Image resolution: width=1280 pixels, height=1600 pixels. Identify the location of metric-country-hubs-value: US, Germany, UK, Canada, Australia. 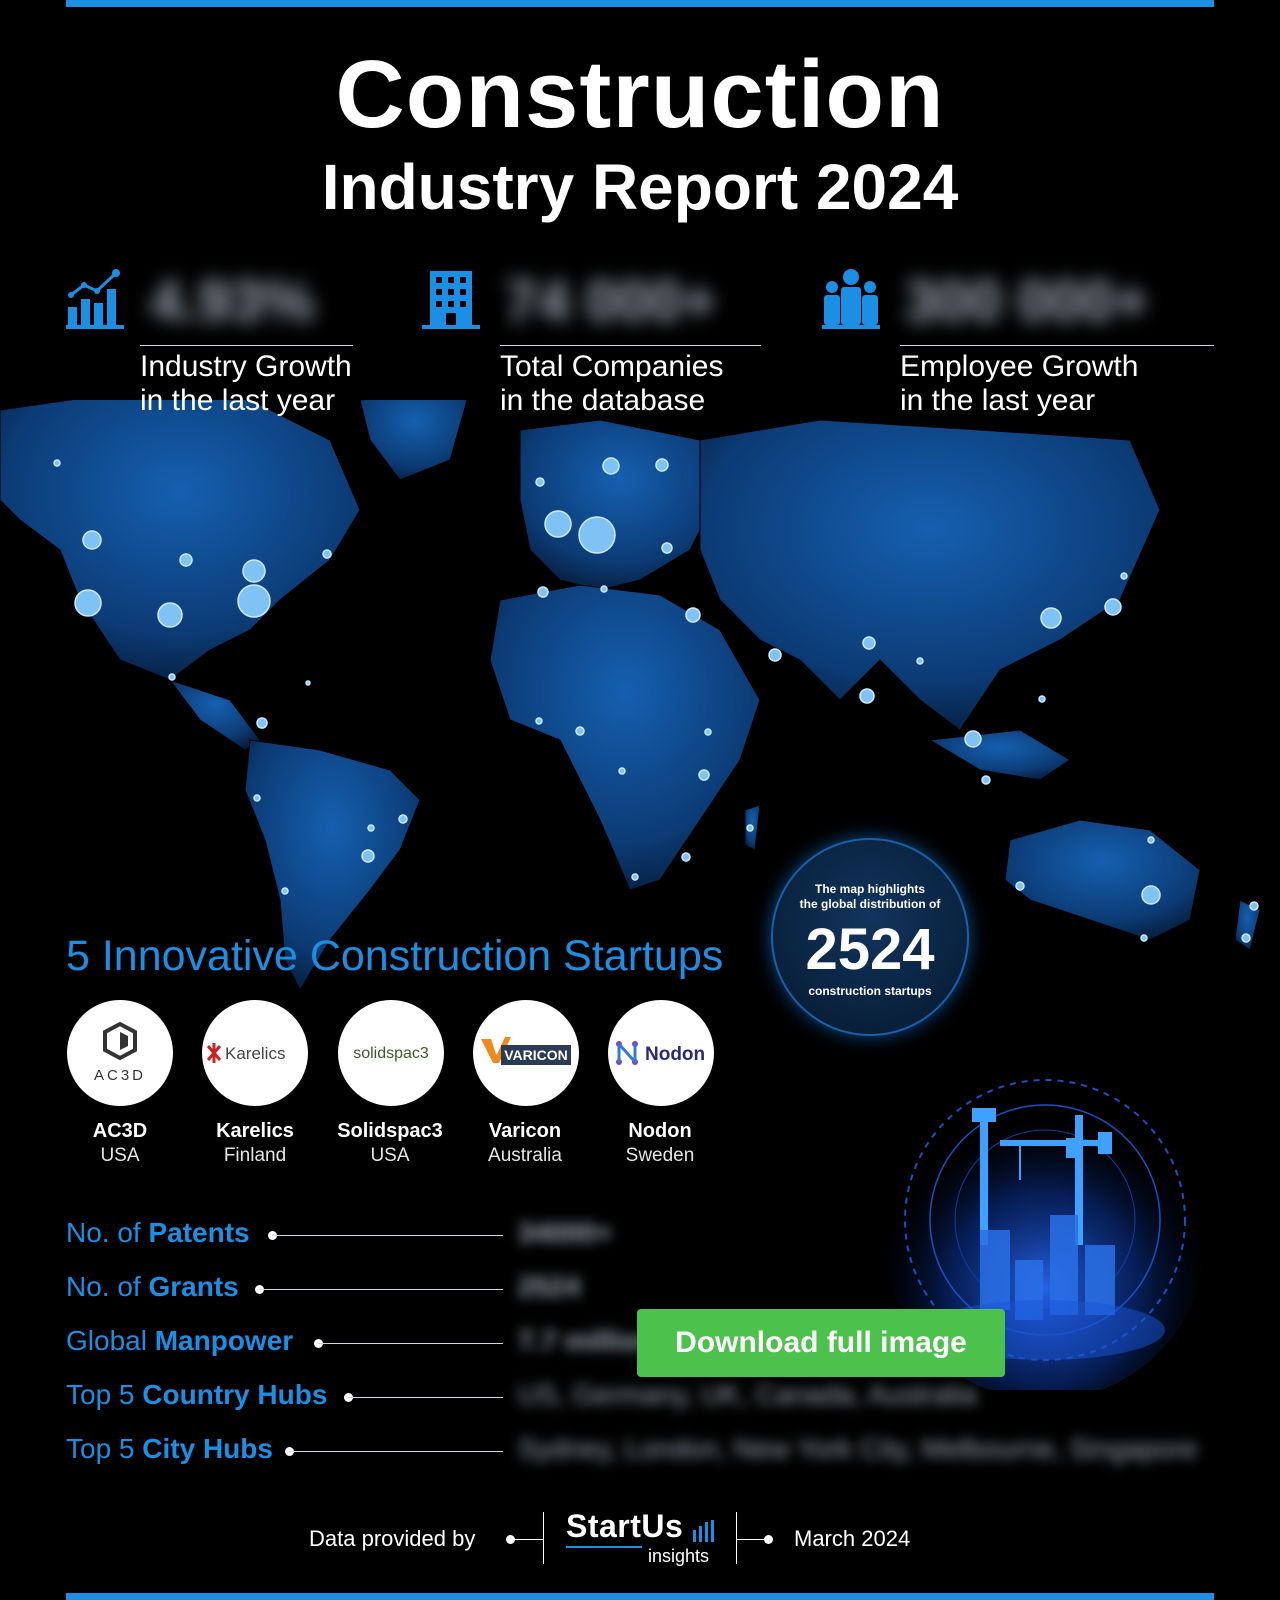
(747, 1394).